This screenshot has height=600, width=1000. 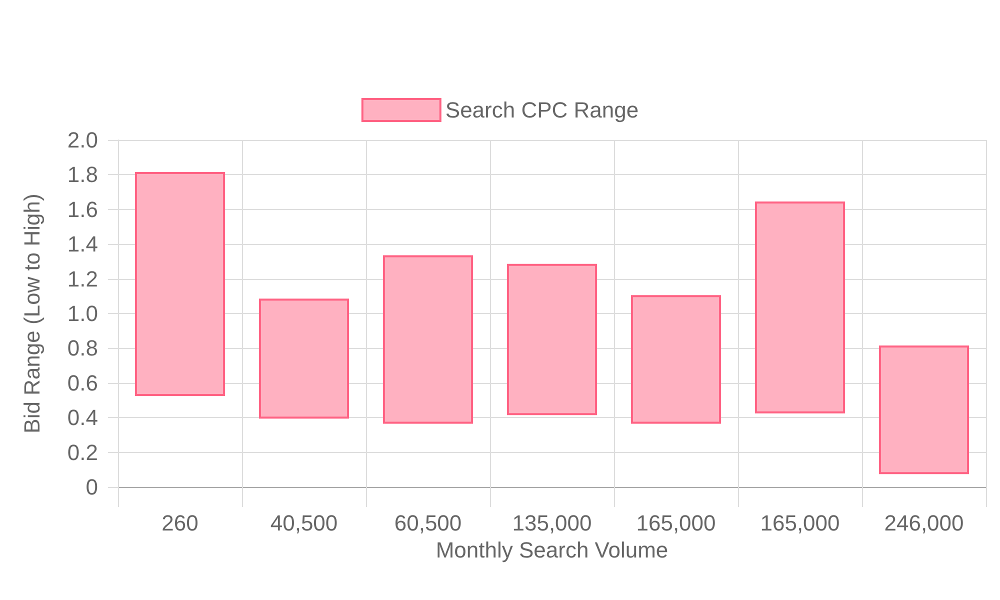 What do you see at coordinates (428, 523) in the screenshot?
I see `x-tick-label: 60,500` at bounding box center [428, 523].